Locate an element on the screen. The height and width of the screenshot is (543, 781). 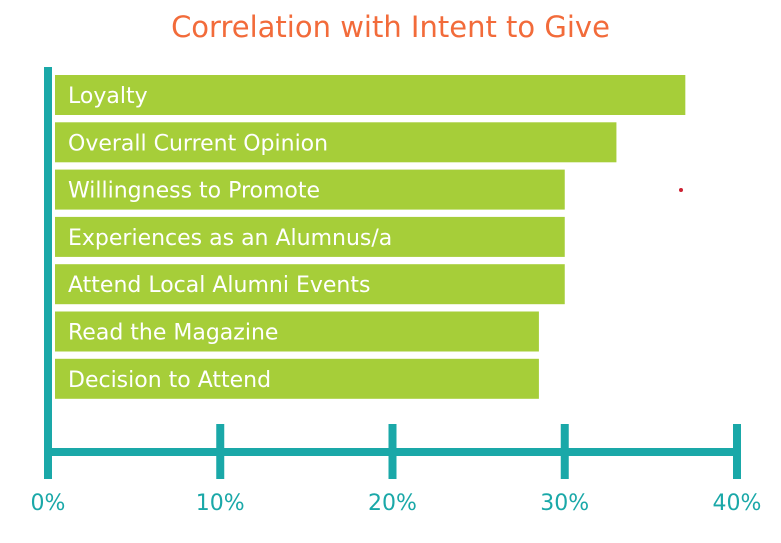
bar-label: Read the Magazine is located at coordinates (173, 333).